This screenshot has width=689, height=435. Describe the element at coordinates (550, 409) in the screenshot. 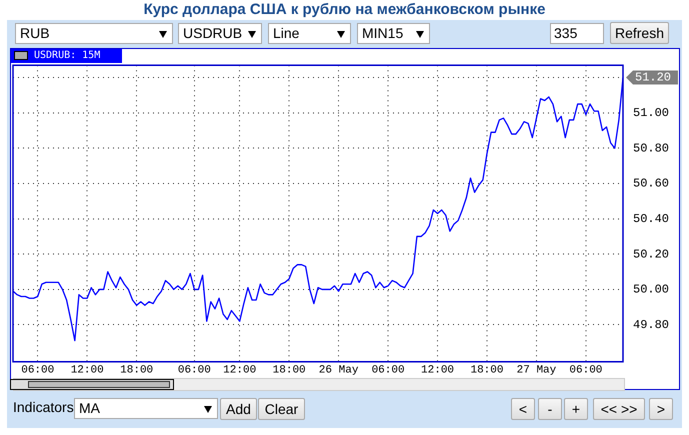

I see `button: -` at that location.